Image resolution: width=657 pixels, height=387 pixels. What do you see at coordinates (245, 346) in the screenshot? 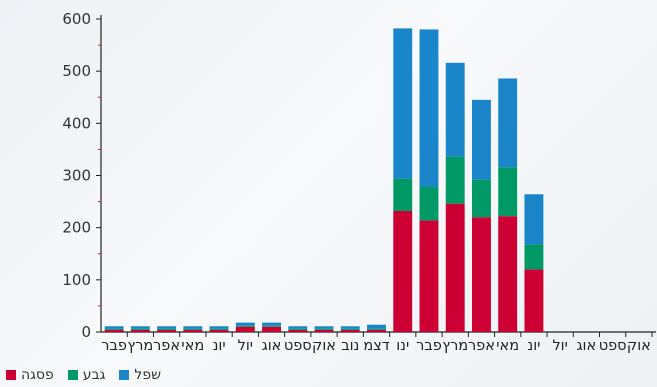
I see `x-tick-label-5: יול` at bounding box center [245, 346].